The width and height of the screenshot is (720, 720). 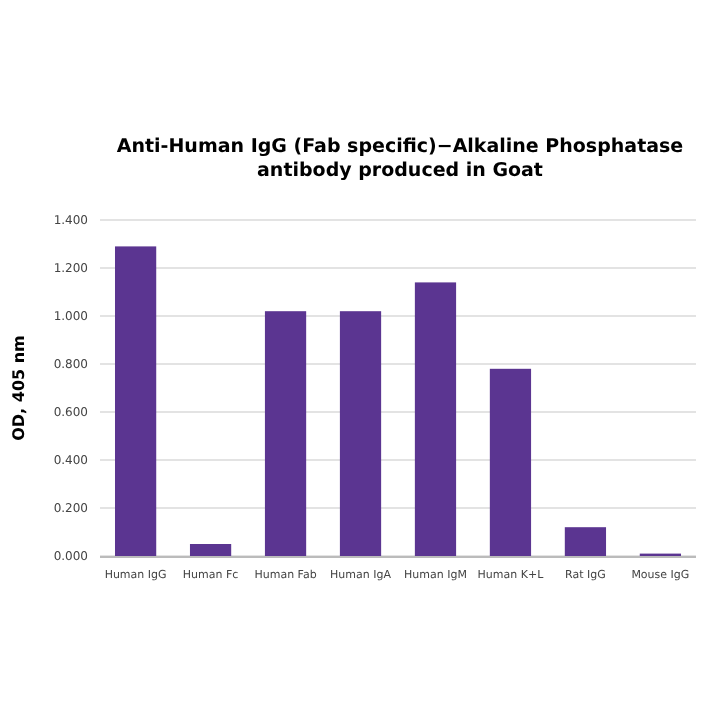 What do you see at coordinates (19, 388) in the screenshot?
I see `y-axis-title: OD, 405 nm` at bounding box center [19, 388].